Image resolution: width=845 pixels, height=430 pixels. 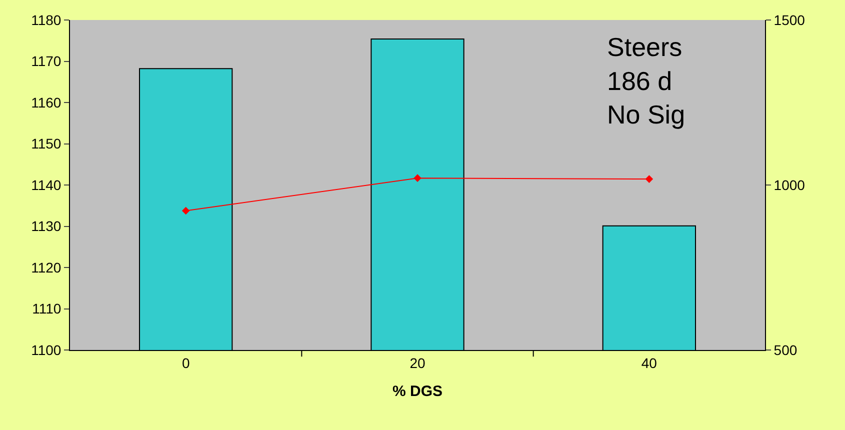 I want to click on y-tick-label: 1180, so click(x=46, y=20).